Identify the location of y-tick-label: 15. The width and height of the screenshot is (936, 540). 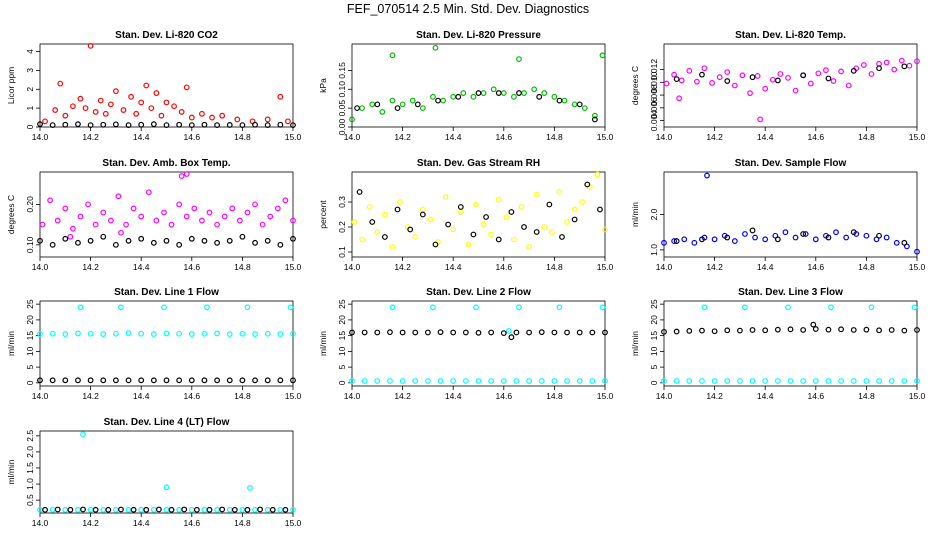
(654, 336).